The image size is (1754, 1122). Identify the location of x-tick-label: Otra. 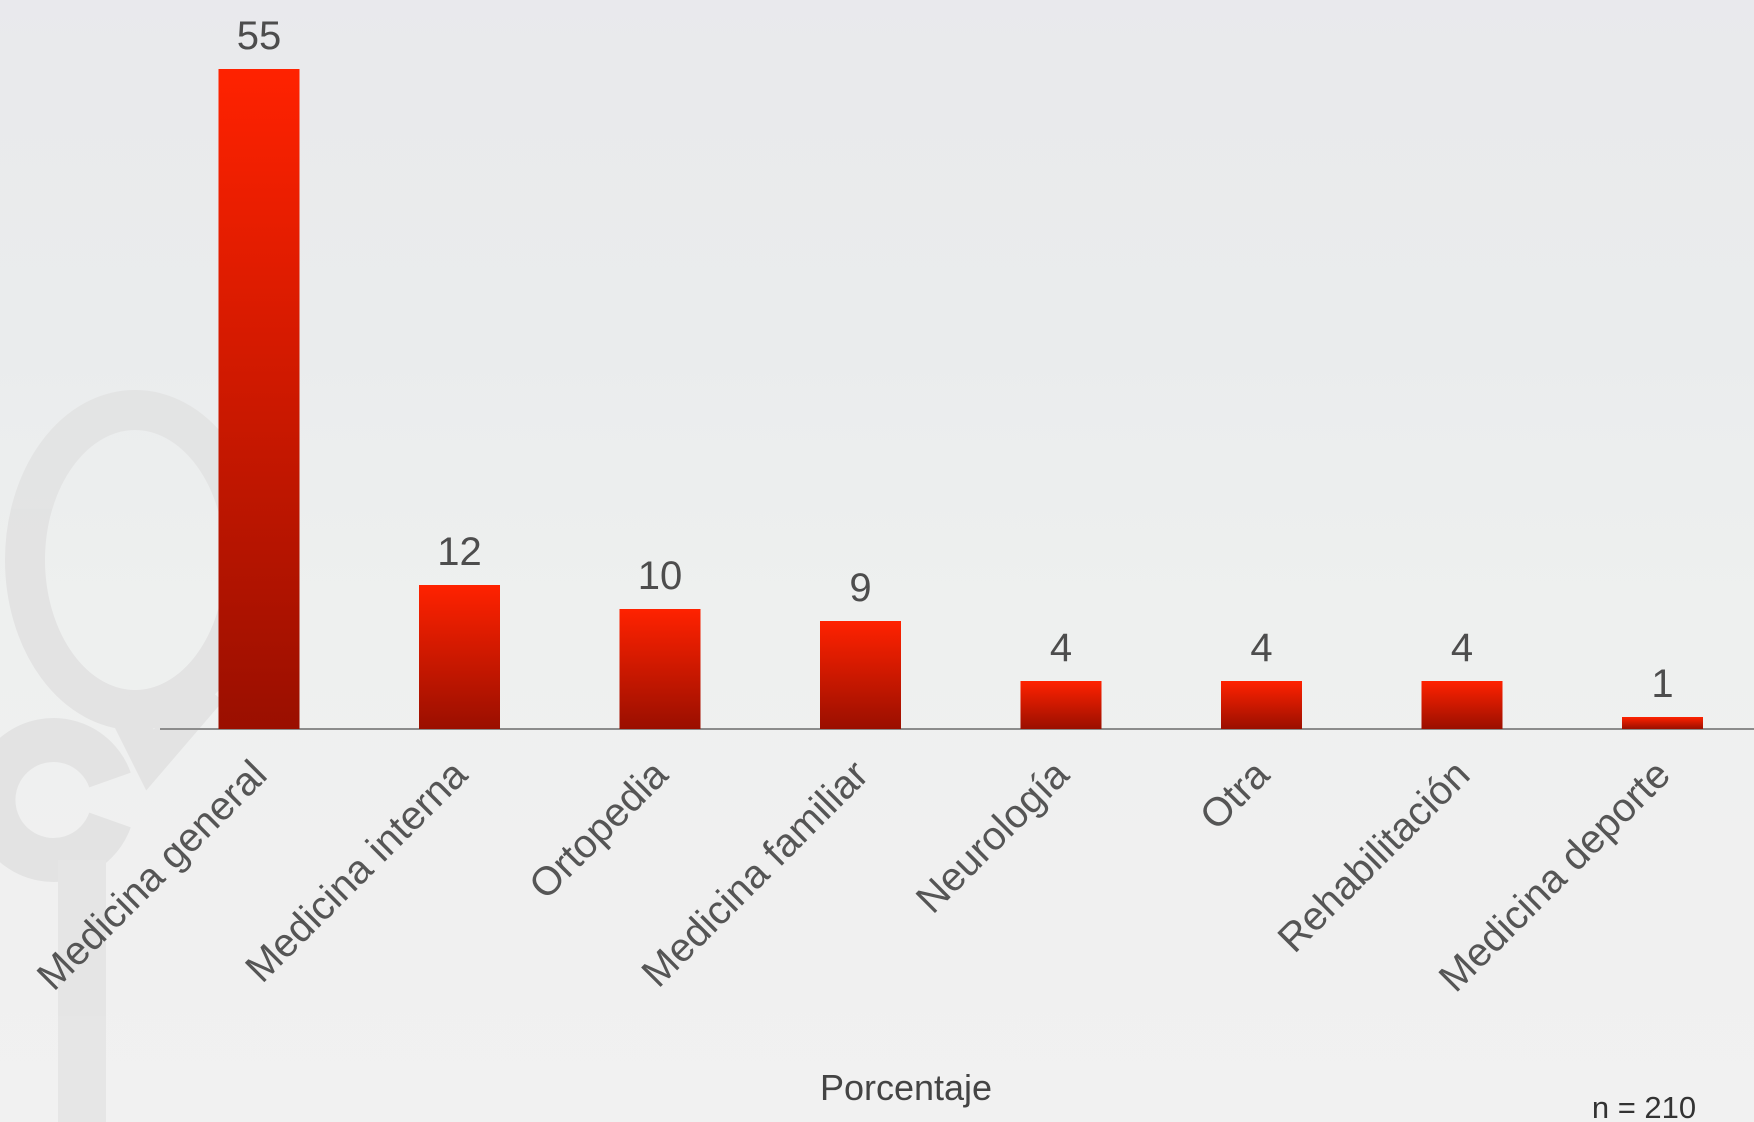
(1235, 795).